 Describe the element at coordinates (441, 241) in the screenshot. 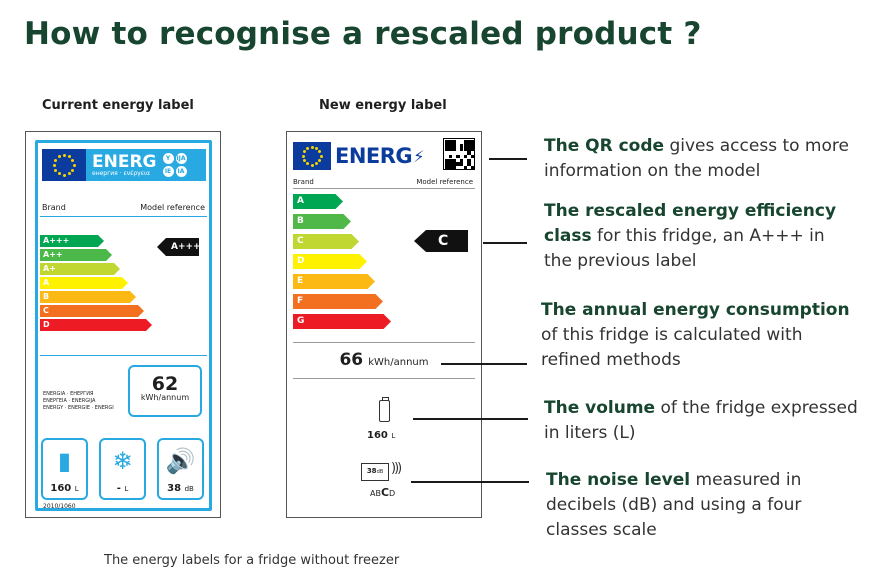

I see `new-class-badge: C` at that location.